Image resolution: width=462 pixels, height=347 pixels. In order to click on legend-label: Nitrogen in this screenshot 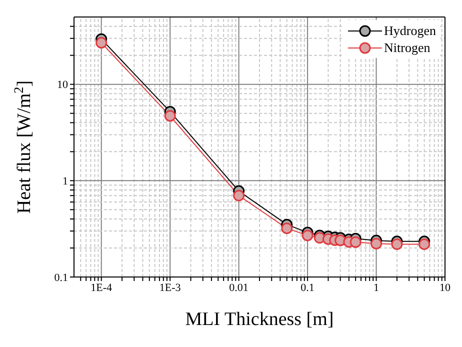, I will do `click(407, 48)`.